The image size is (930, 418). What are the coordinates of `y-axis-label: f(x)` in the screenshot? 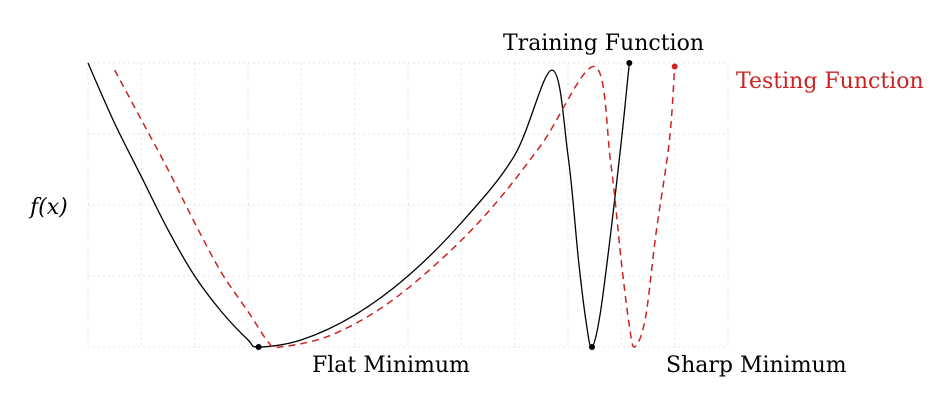 It's located at (48, 207).